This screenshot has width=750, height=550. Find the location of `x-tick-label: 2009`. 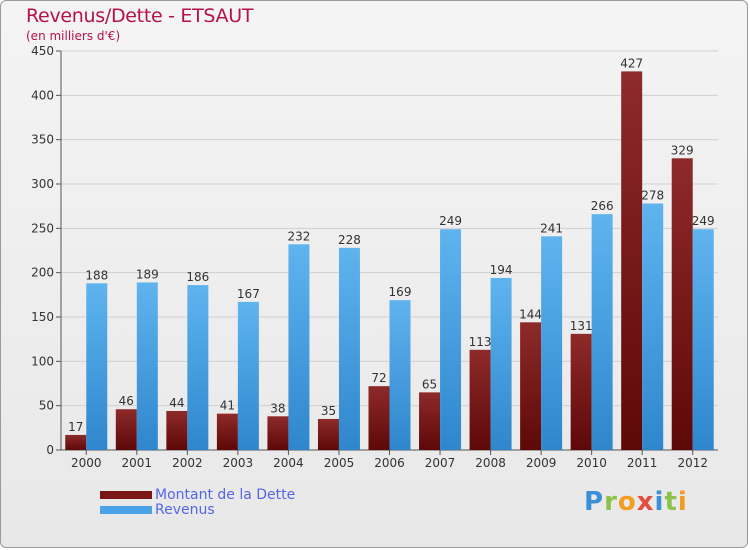

x-tick-label: 2009 is located at coordinates (541, 463).